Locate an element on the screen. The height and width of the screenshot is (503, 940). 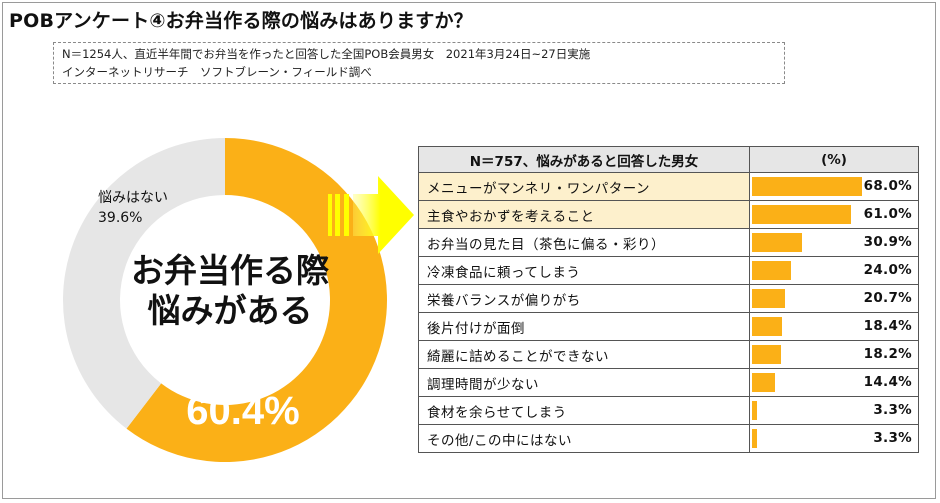
table-row: 後片付けが面倒 18.4% is located at coordinates (668, 326).